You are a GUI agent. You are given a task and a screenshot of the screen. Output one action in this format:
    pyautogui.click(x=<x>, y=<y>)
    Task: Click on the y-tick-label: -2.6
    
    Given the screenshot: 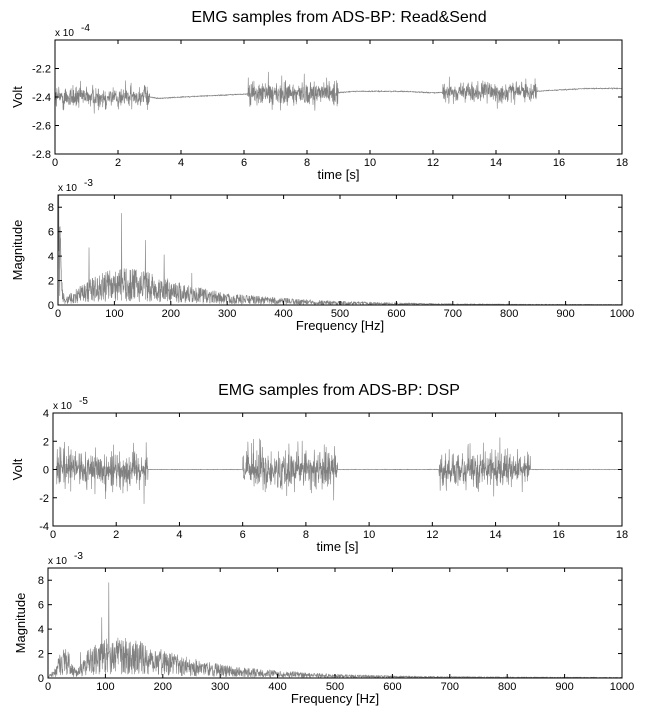 What is the action you would take?
    pyautogui.click(x=41, y=127)
    